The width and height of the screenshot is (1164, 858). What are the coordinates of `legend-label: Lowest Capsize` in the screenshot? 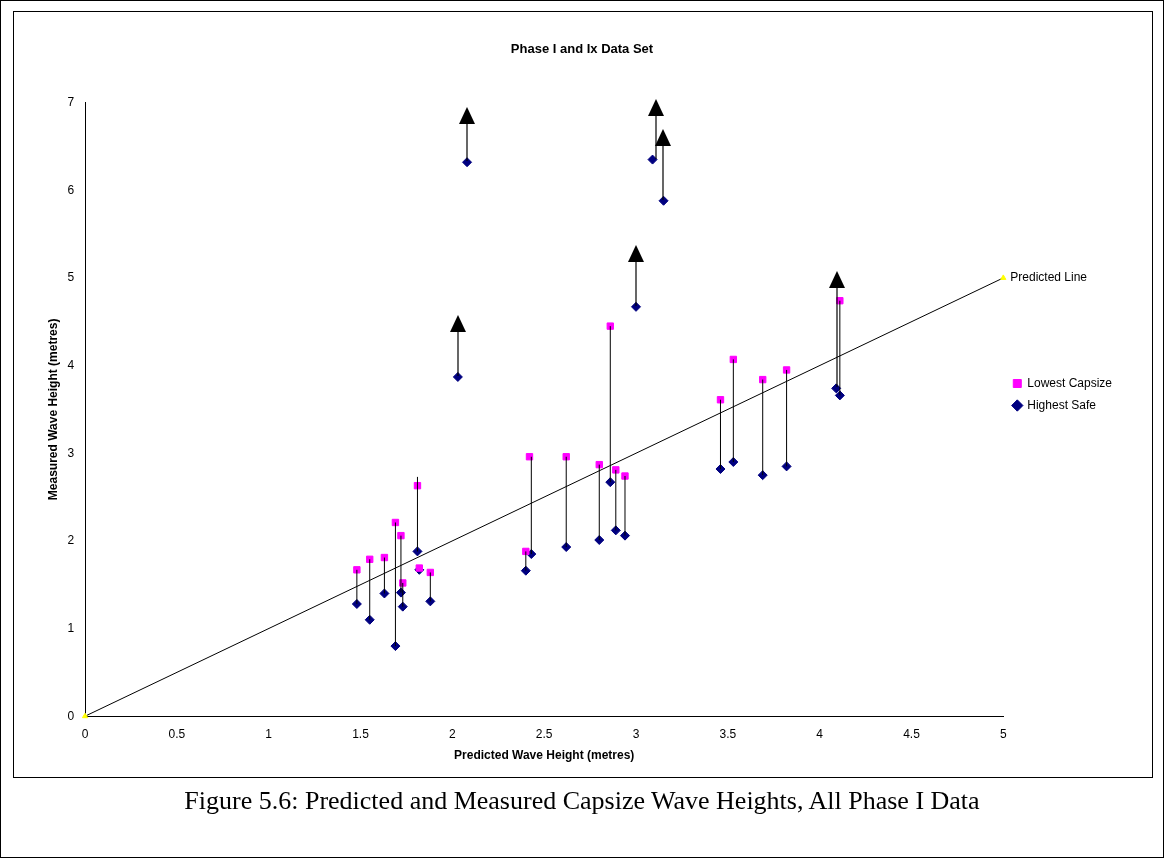 It's located at (1070, 382).